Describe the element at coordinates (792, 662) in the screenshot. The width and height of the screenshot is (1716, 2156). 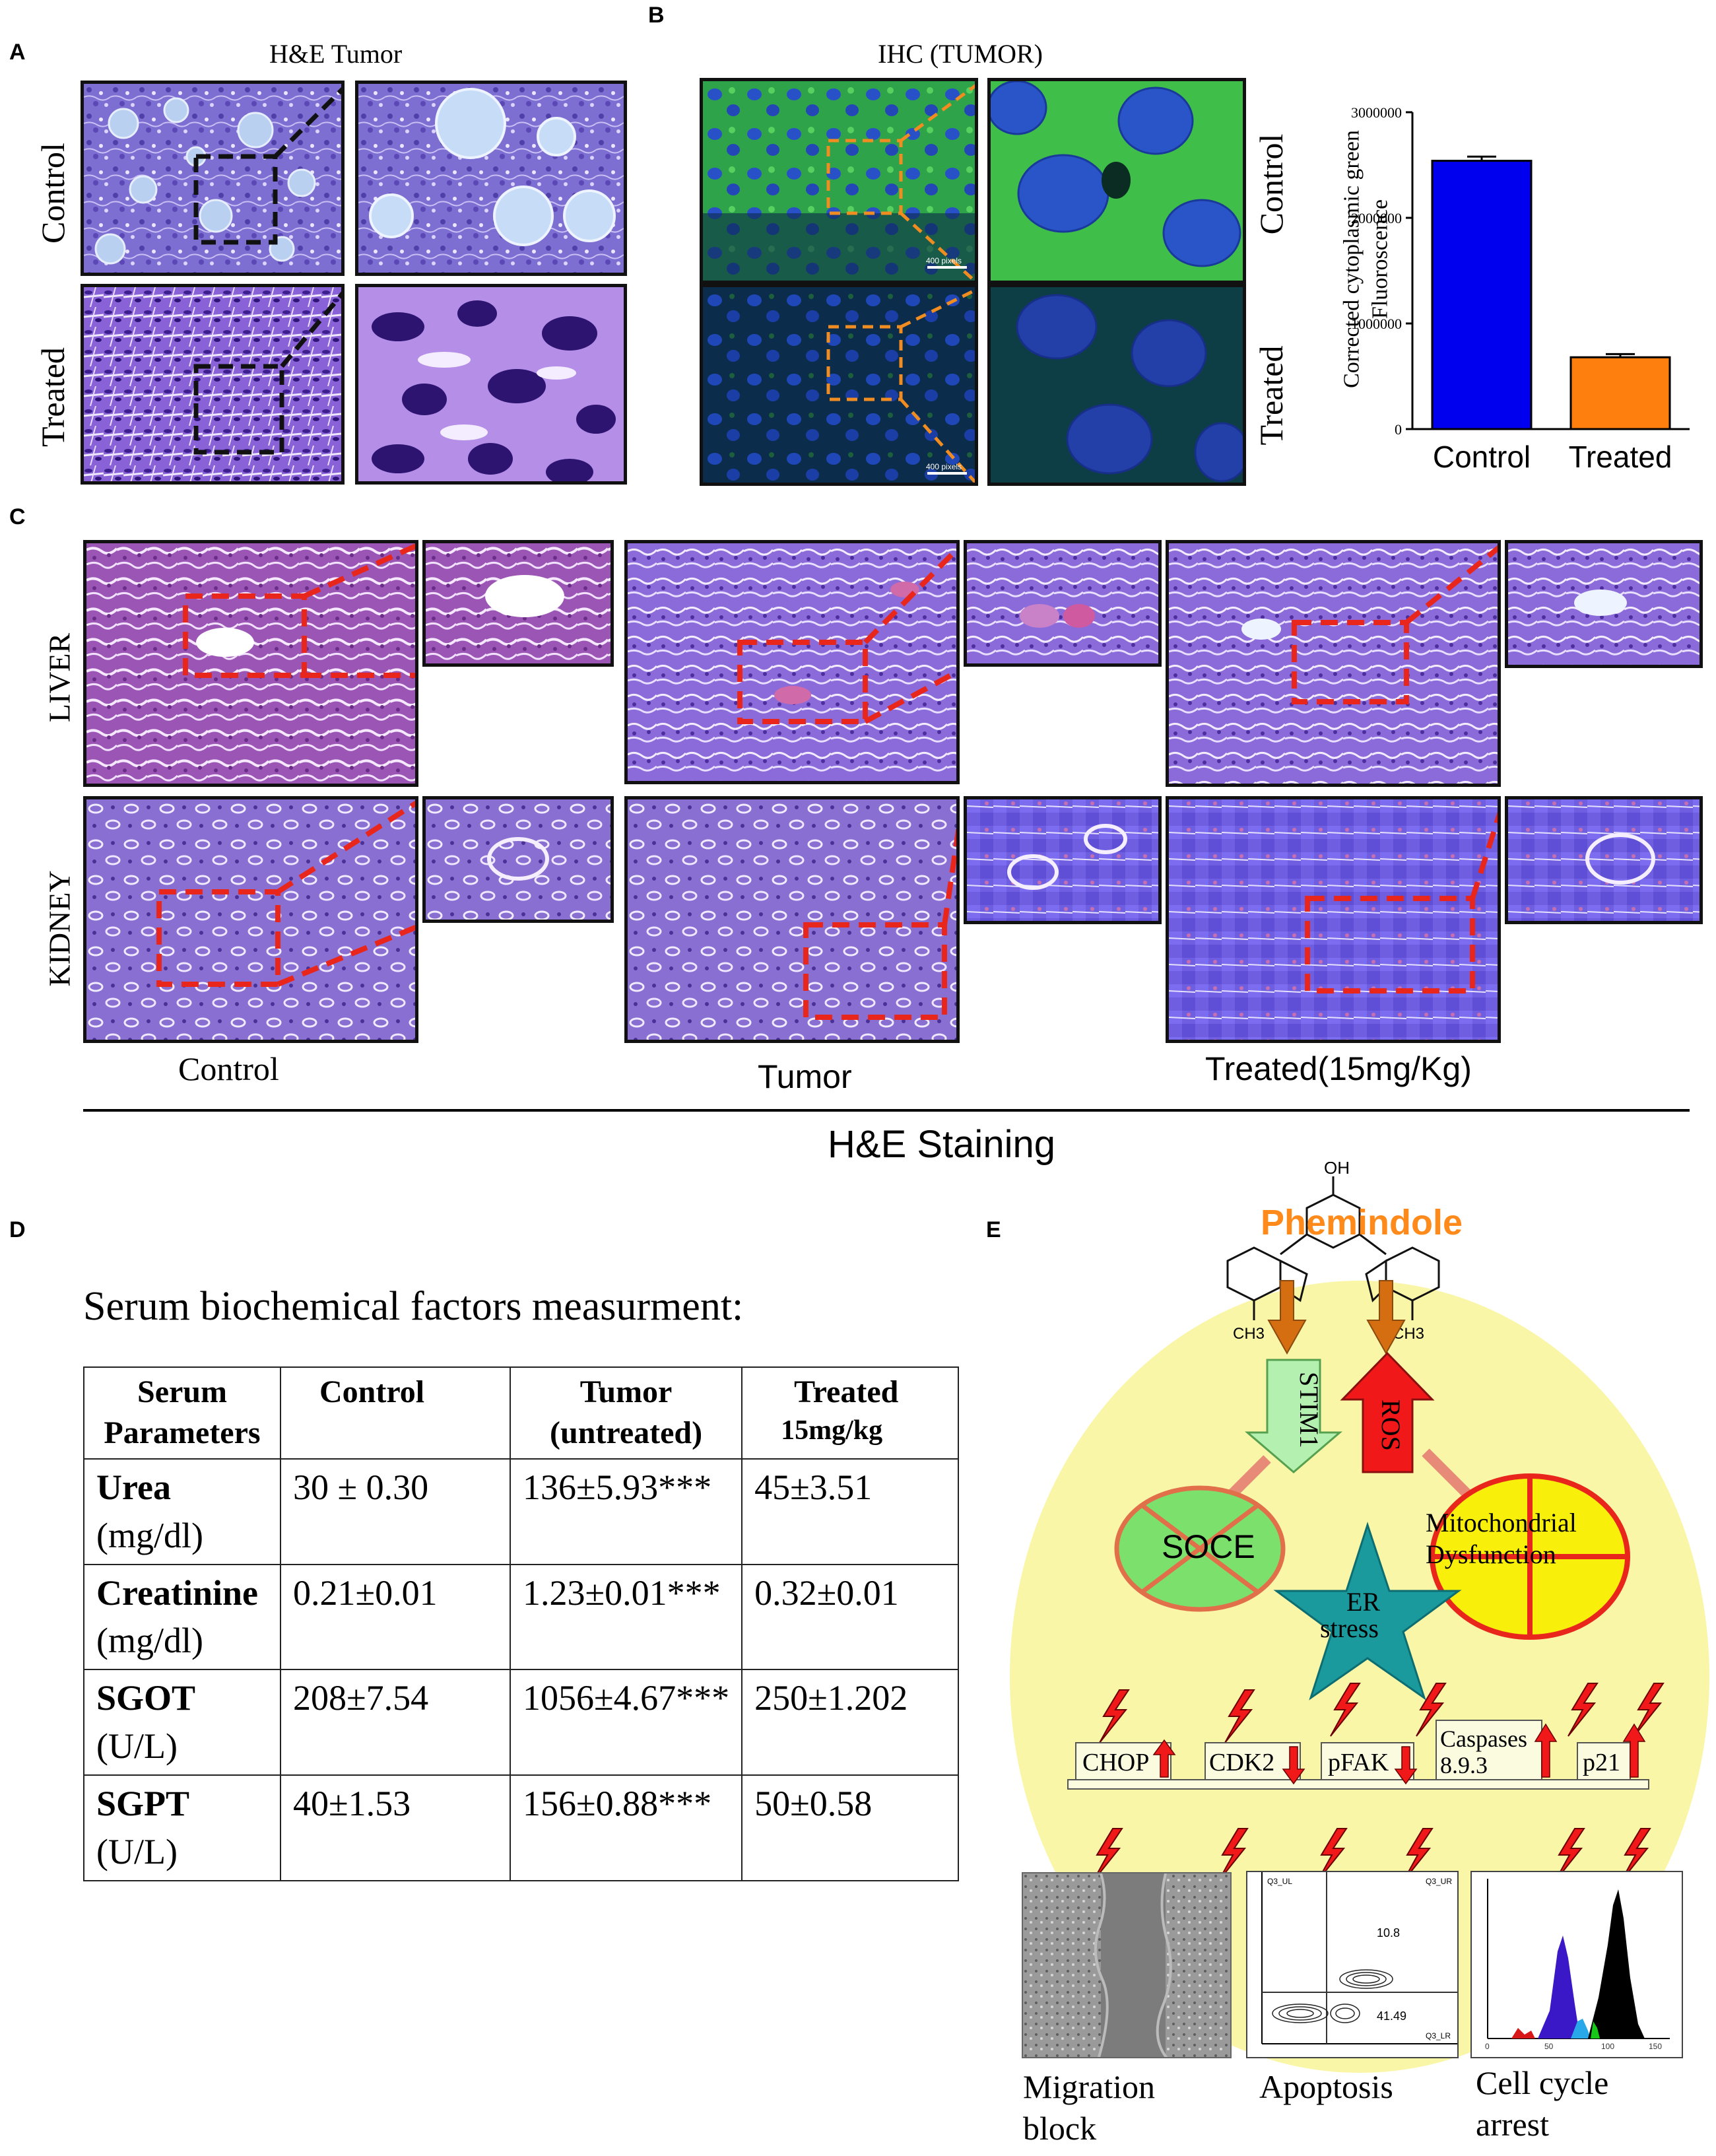
I see `liver-tumor-image` at that location.